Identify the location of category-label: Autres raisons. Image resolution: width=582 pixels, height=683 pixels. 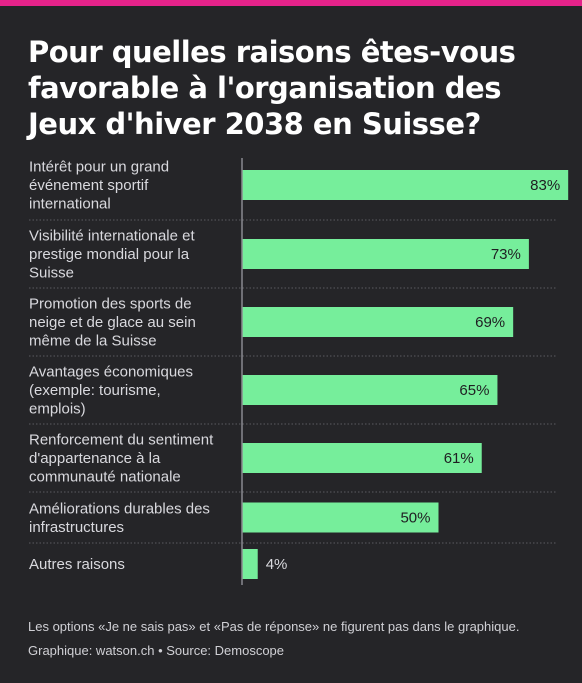
(77, 564).